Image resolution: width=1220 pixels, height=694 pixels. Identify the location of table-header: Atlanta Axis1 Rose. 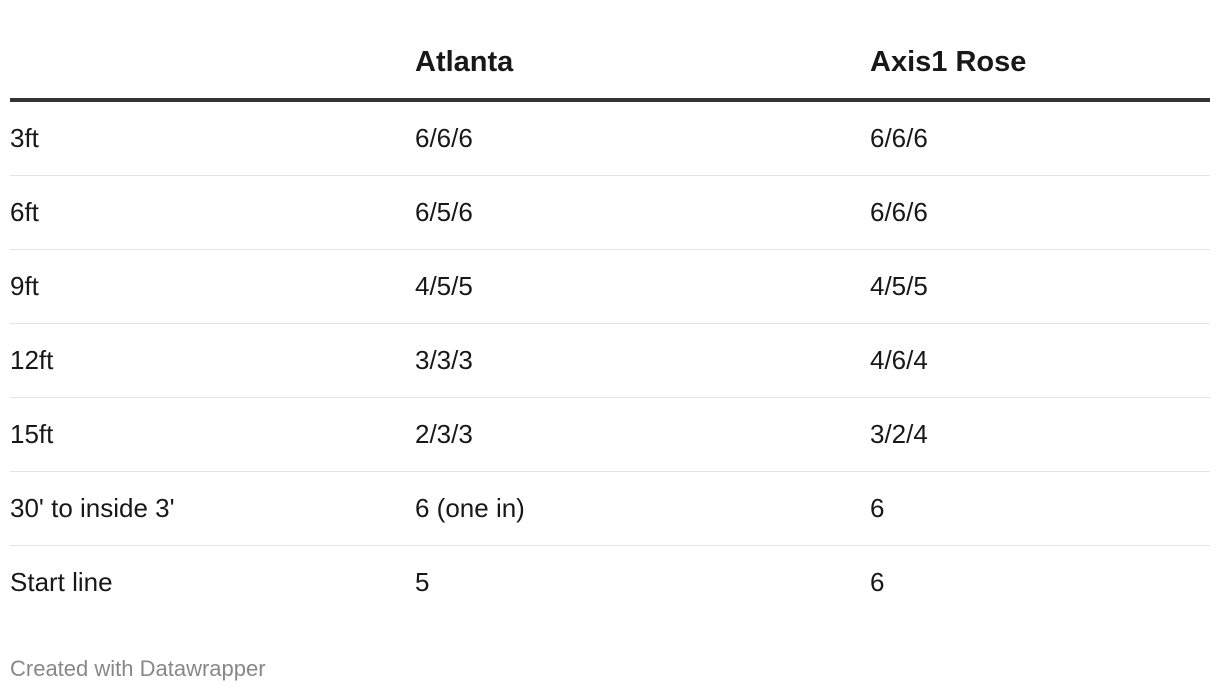
(610, 64).